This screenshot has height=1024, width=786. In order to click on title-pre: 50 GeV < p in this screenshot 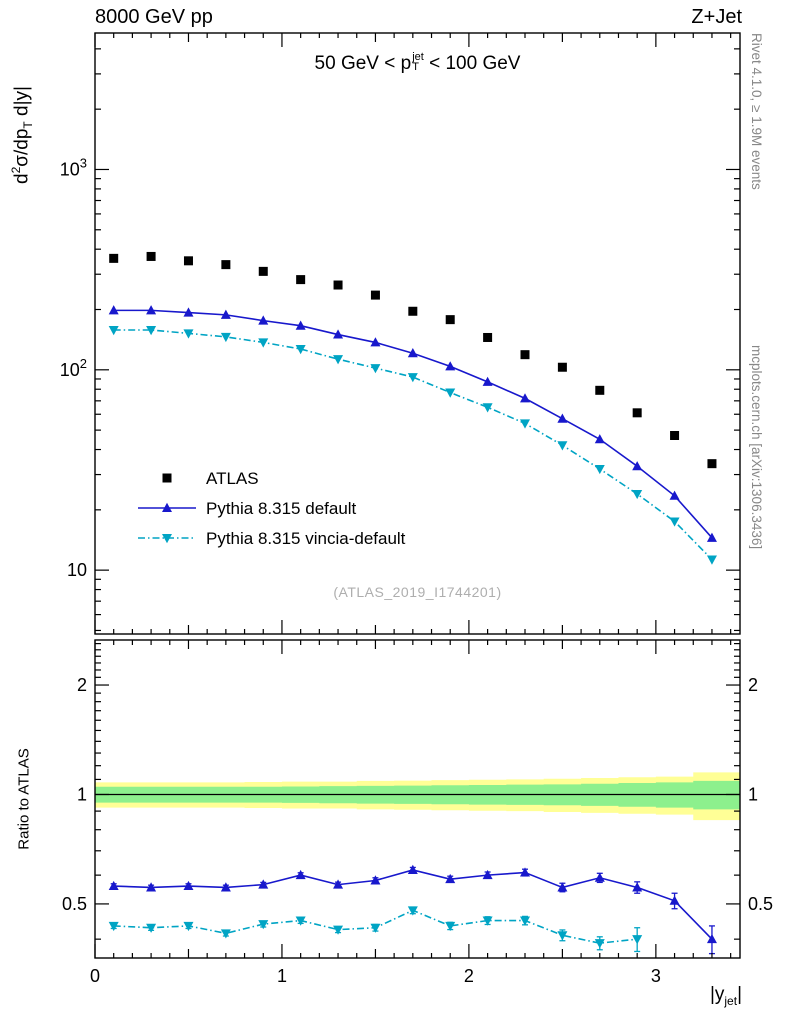, I will do `click(363, 63)`.